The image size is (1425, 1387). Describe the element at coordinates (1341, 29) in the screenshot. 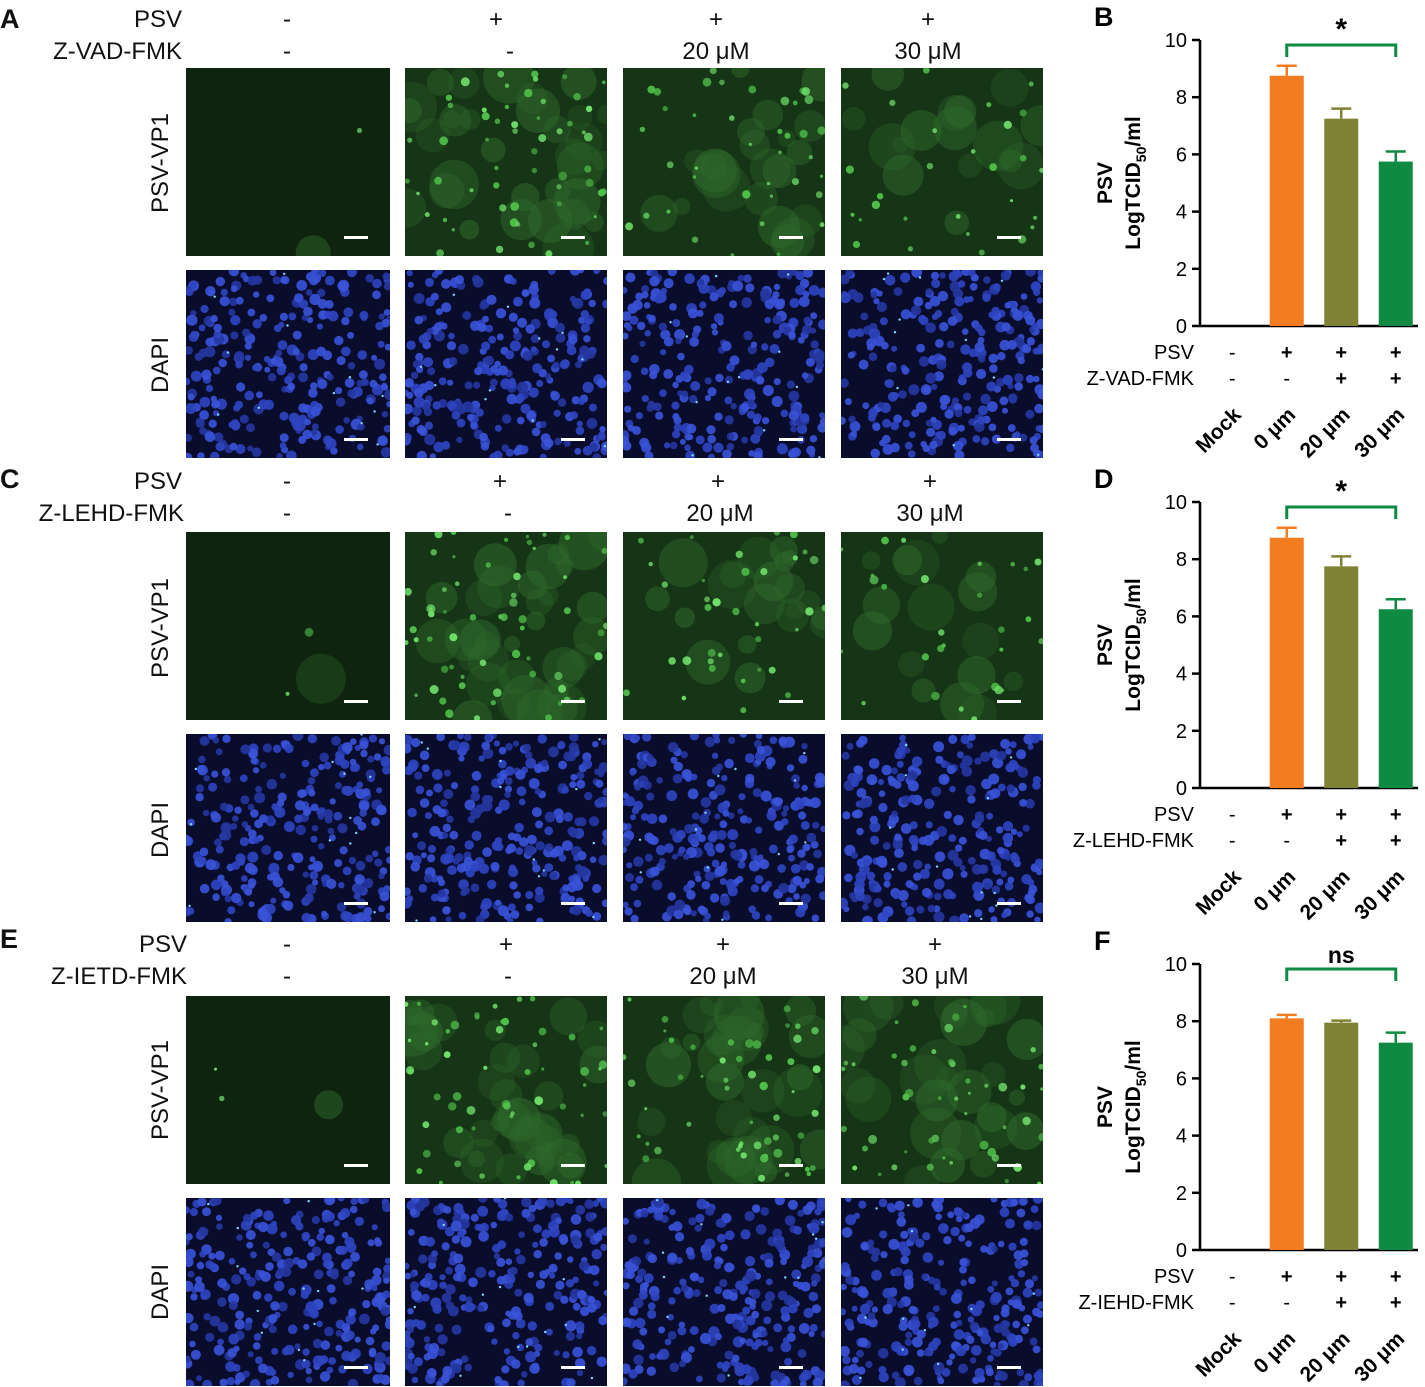

I see `significance-label: *` at that location.